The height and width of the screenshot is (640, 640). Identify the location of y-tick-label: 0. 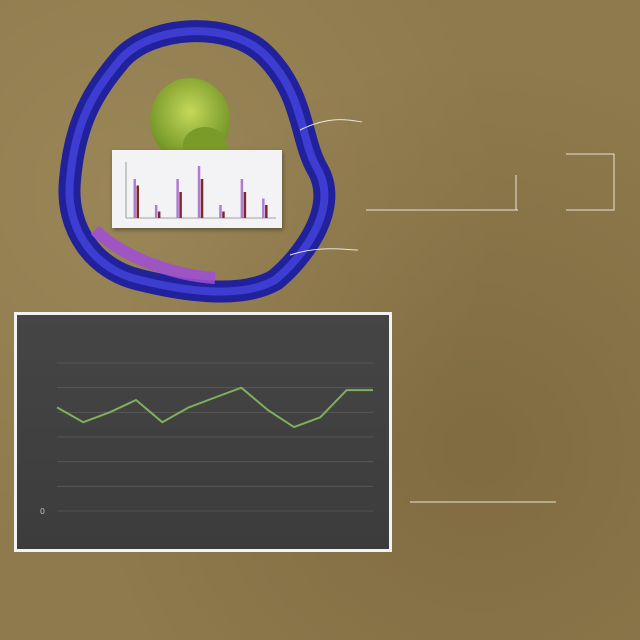
(42, 511).